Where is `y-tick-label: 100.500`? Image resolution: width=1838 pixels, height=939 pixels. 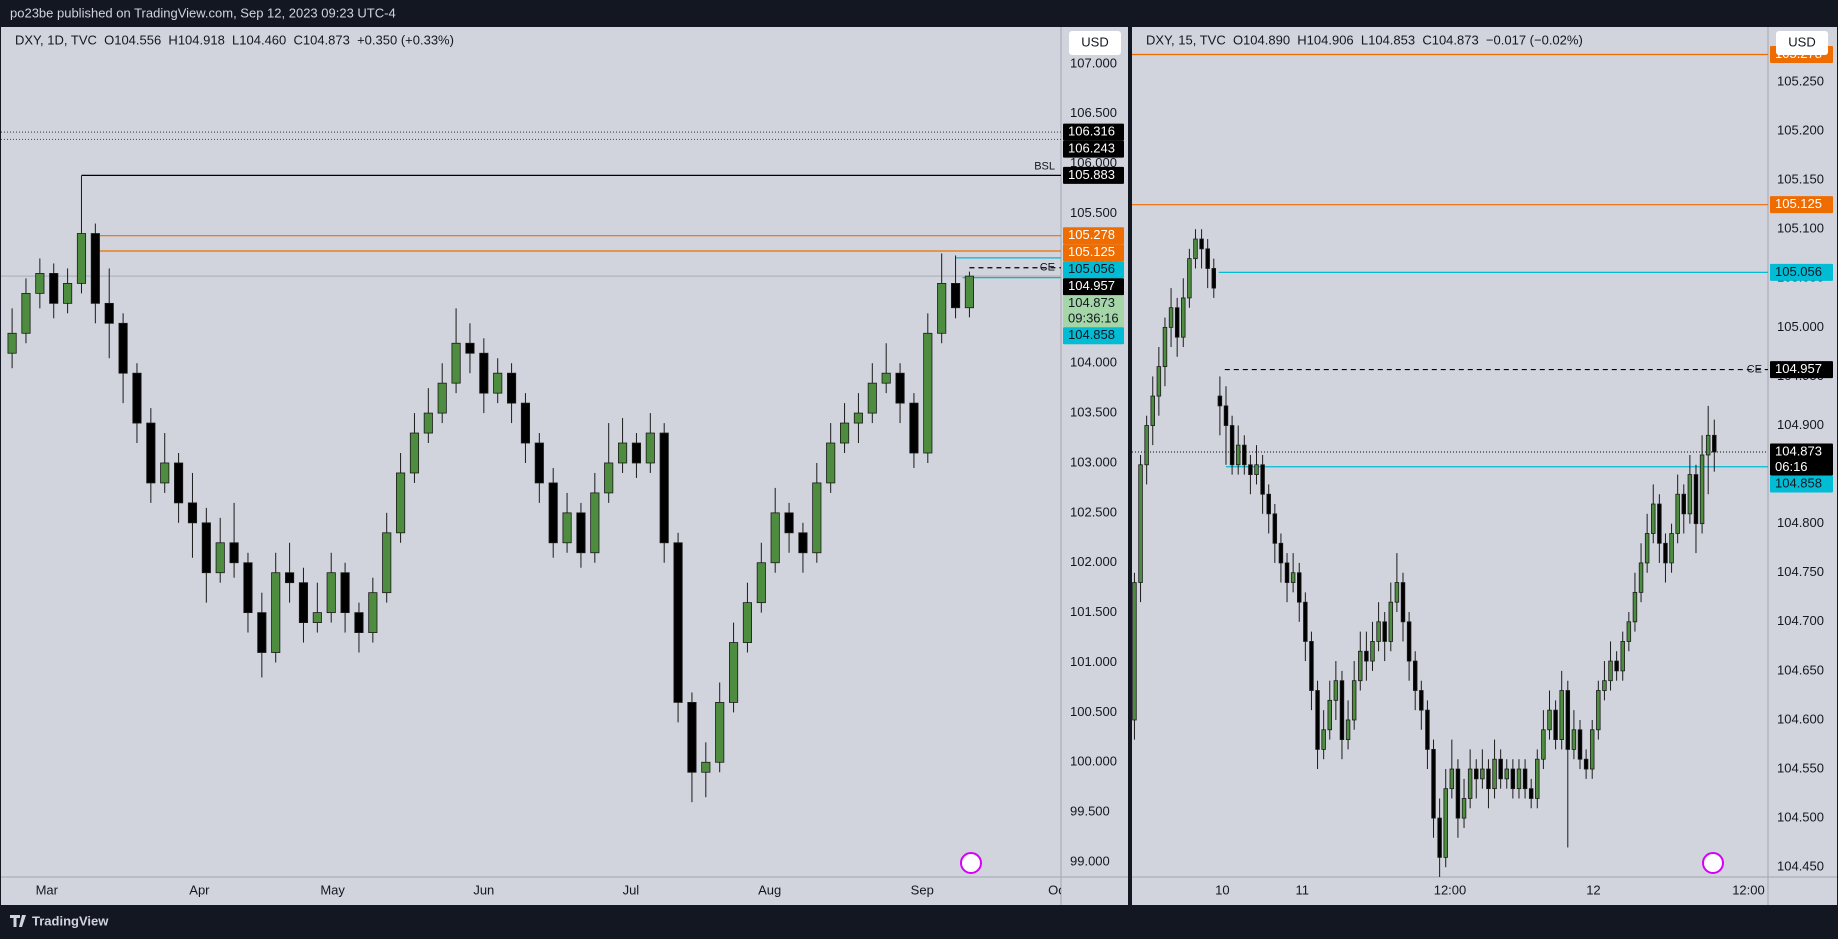
y-tick-label: 100.500 is located at coordinates (1093, 711).